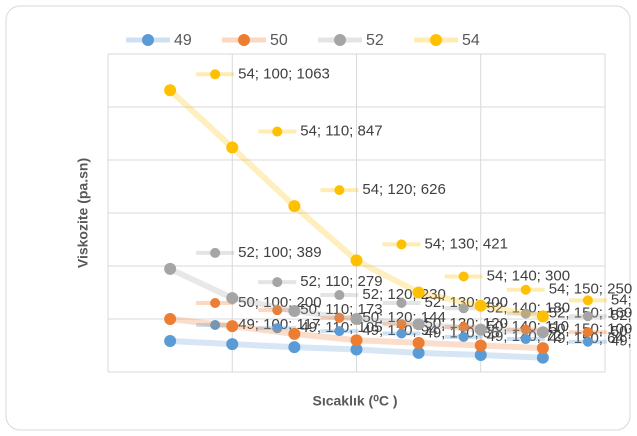 The width and height of the screenshot is (637, 436). What do you see at coordinates (624, 341) in the screenshot?
I see `data-label: 49; 160; 54` at bounding box center [624, 341].